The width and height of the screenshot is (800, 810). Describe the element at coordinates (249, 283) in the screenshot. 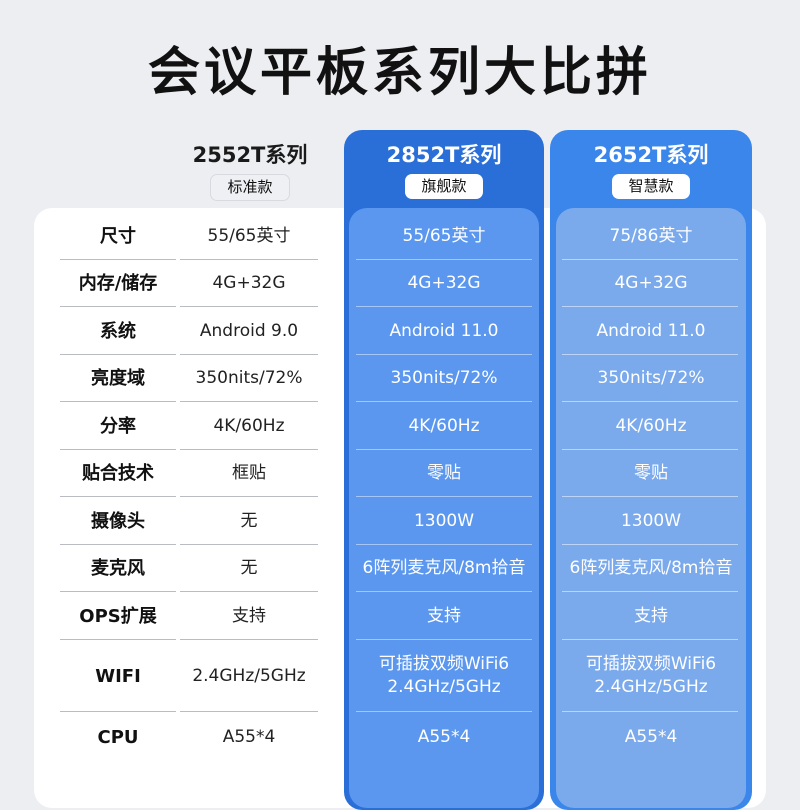

I see `value-standard: 4G+32G` at that location.